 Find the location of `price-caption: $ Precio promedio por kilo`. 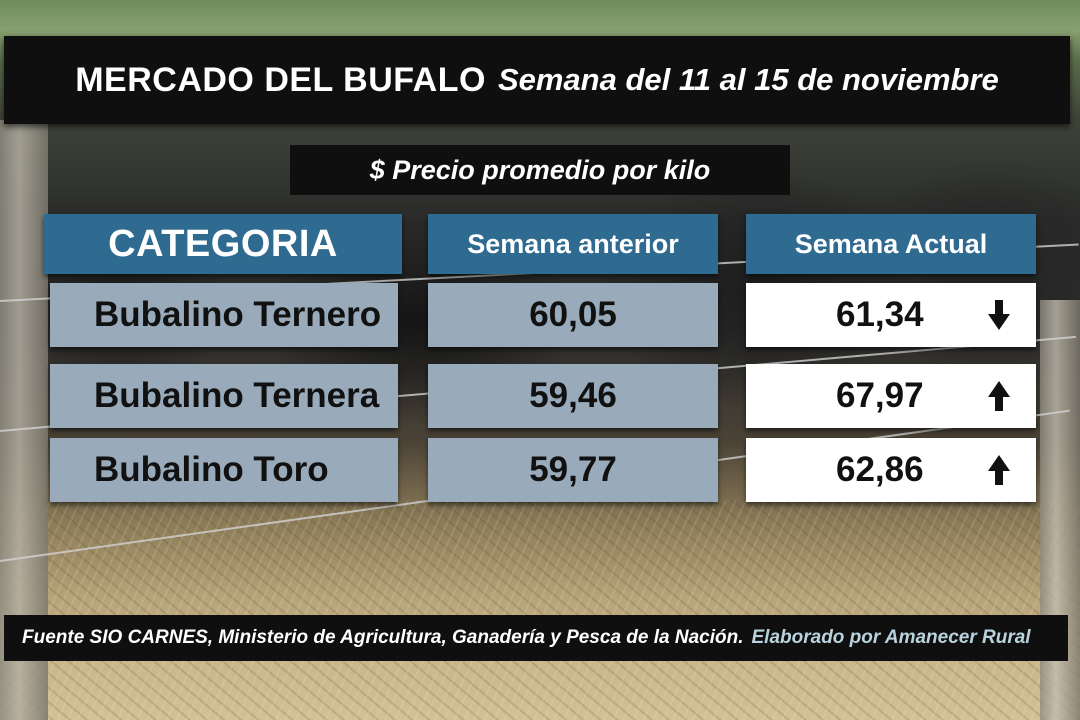

price-caption: $ Precio promedio por kilo is located at coordinates (540, 170).